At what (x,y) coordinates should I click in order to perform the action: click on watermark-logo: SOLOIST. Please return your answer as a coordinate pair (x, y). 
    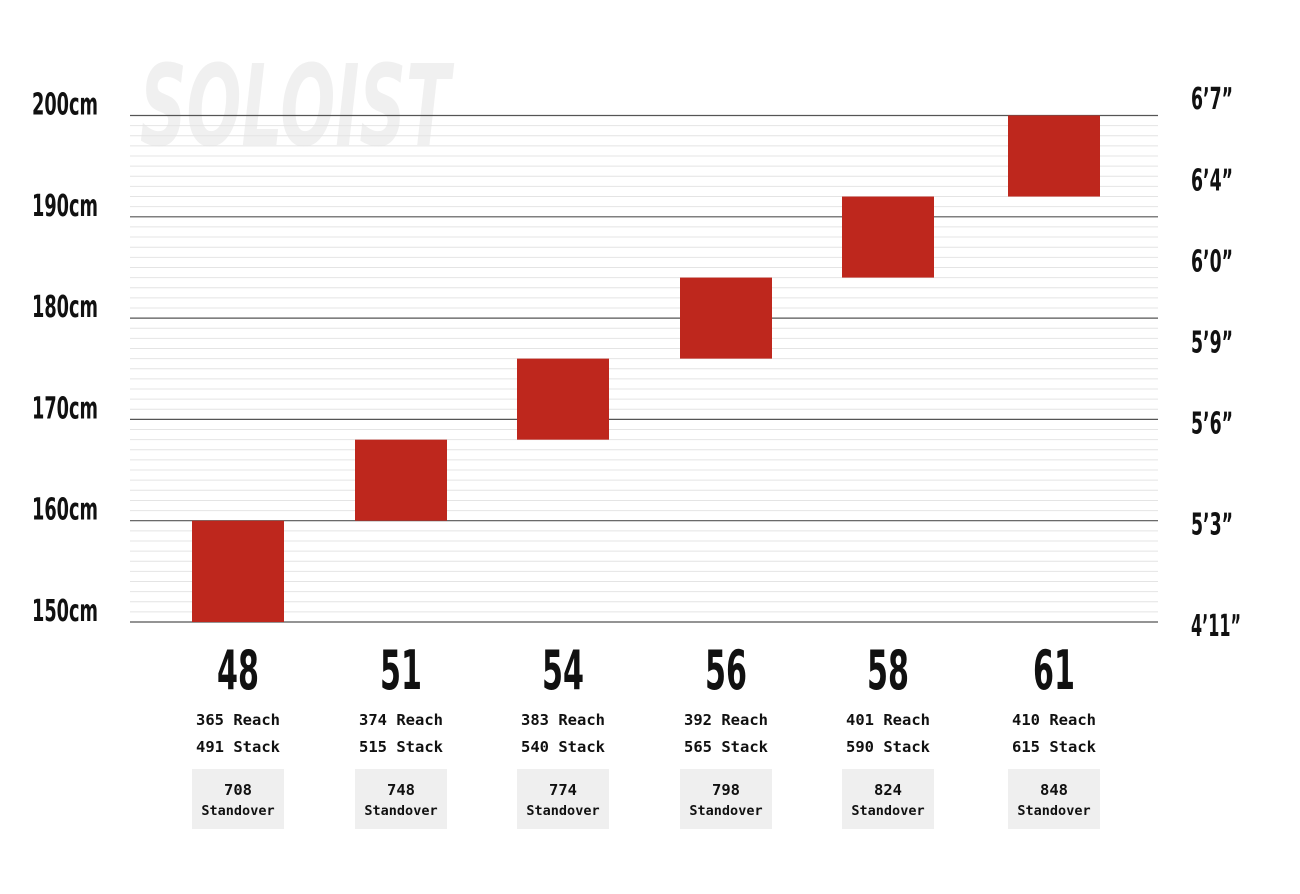
    Looking at the image, I should click on (297, 107).